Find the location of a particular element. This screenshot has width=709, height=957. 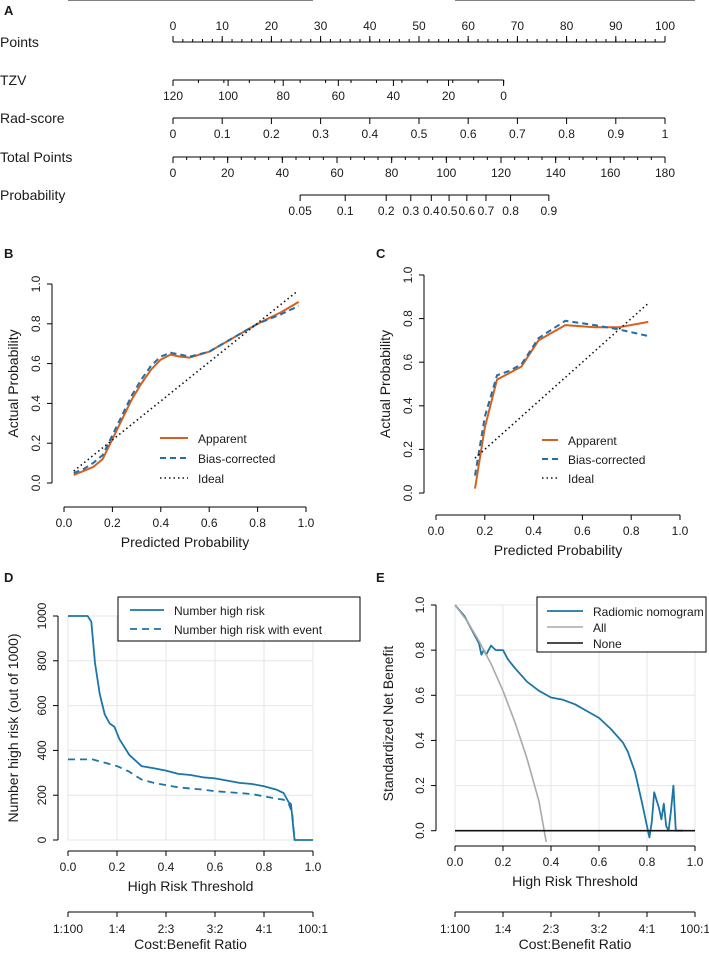

nomogram-tick-label: 50 is located at coordinates (419, 26).